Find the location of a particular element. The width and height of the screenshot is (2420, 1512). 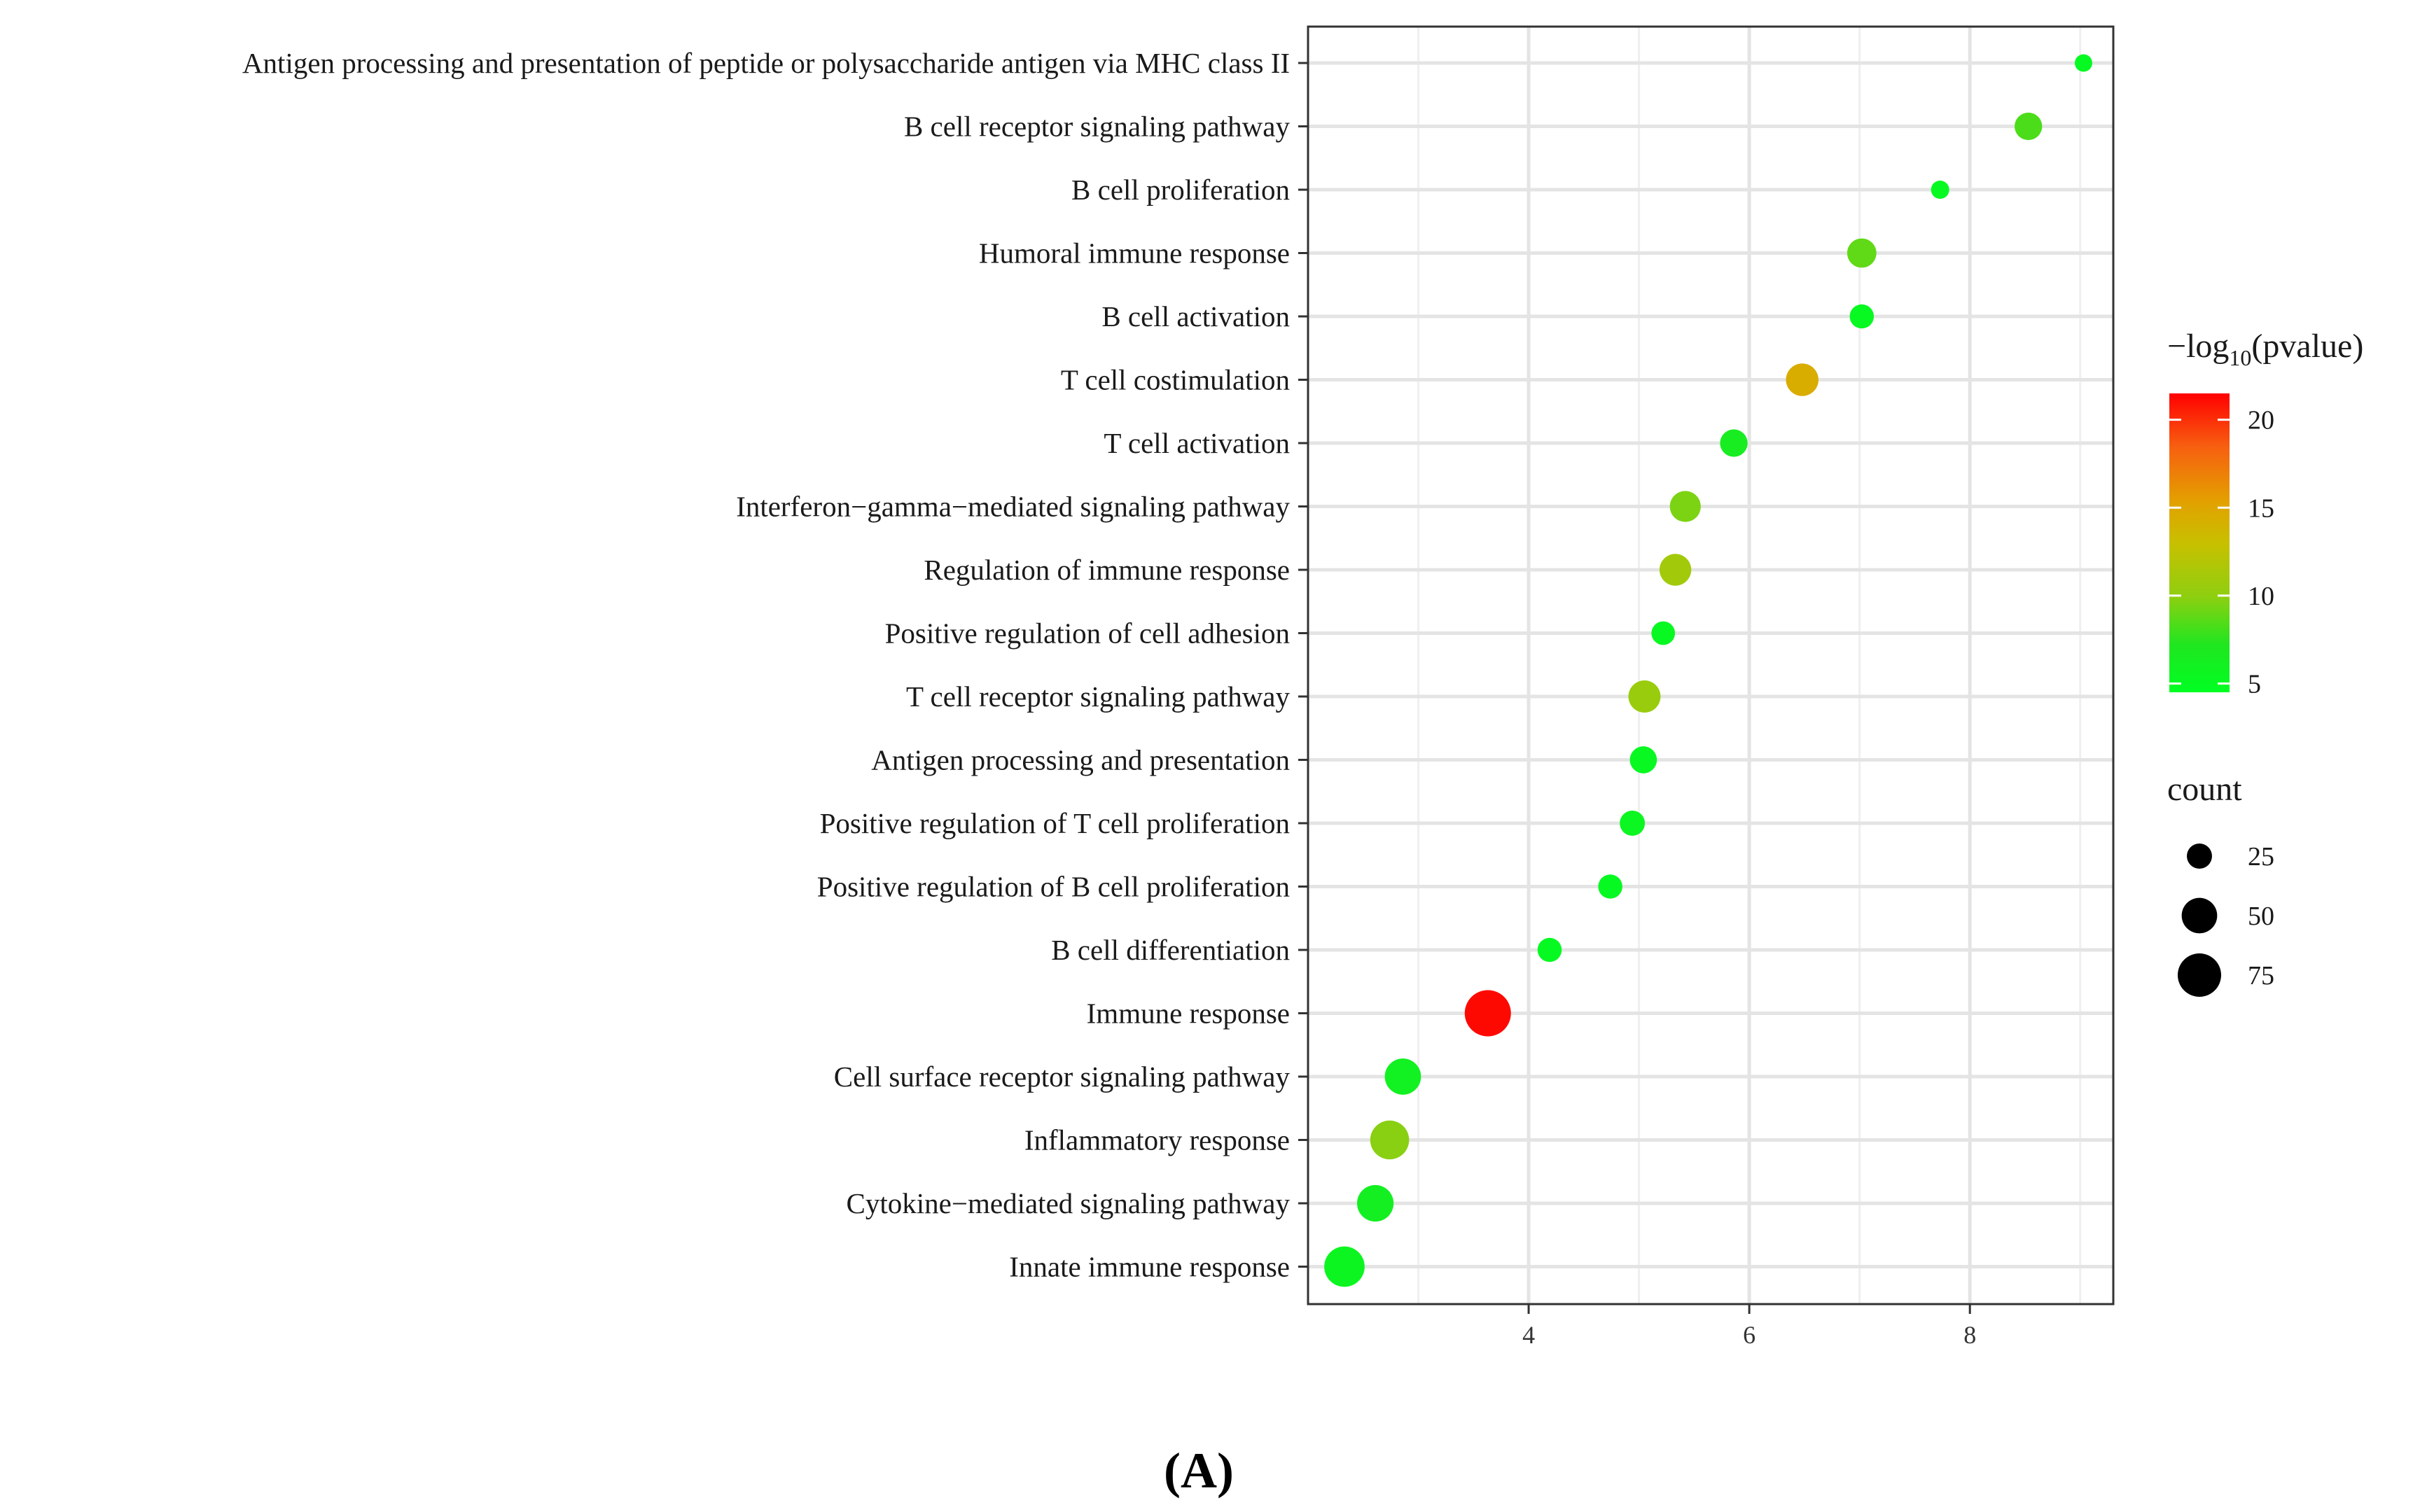

y-tick-label: Inflammatory response is located at coordinates (1157, 1140).